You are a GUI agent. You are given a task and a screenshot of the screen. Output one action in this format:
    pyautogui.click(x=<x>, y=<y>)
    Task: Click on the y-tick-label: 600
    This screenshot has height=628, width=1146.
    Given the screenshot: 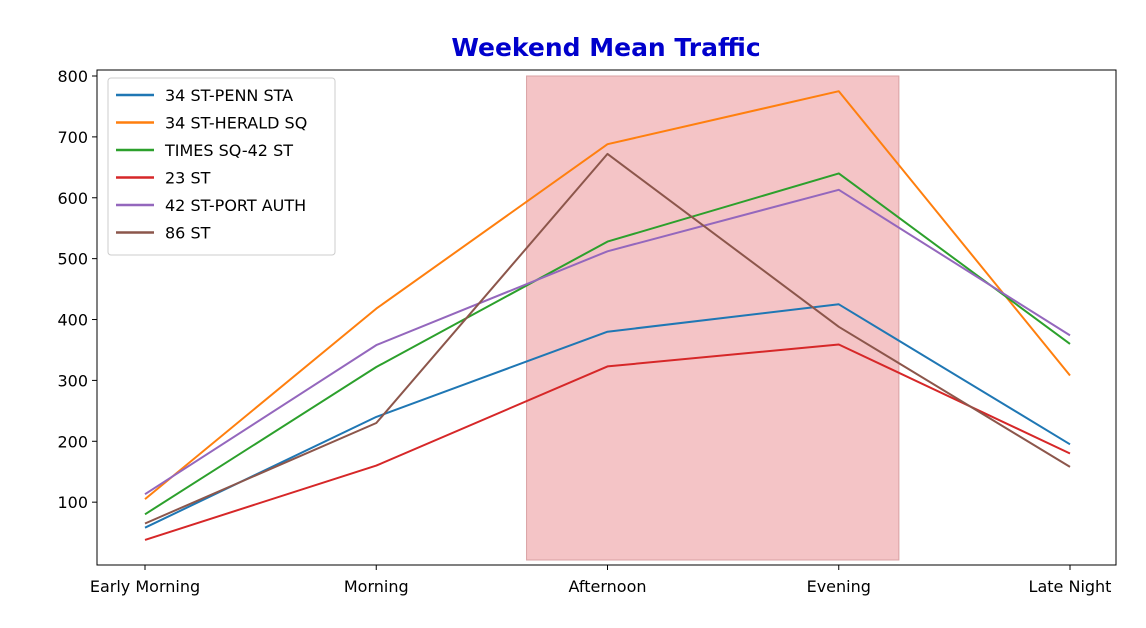 What is the action you would take?
    pyautogui.click(x=72, y=198)
    